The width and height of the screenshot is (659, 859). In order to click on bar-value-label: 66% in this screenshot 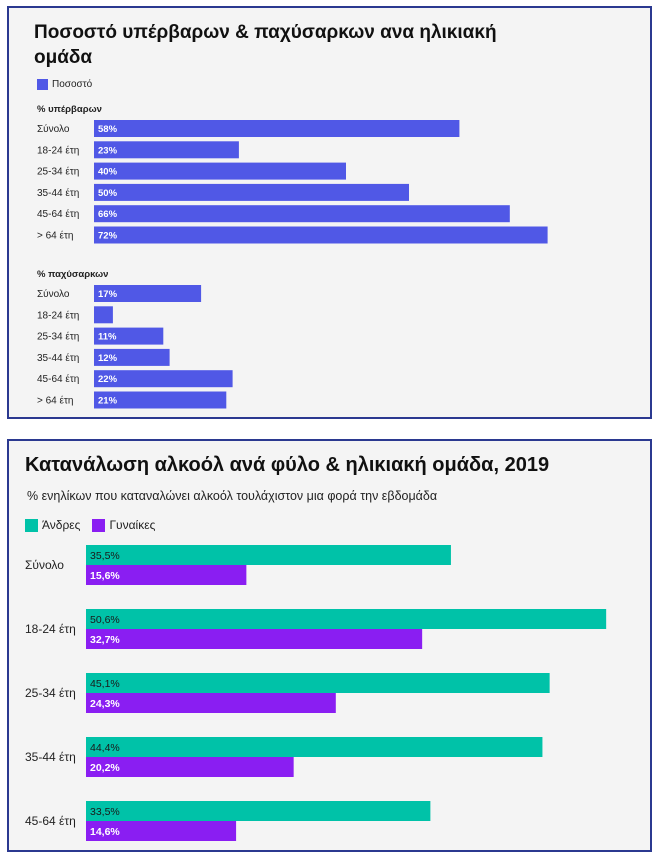, I will do `click(108, 214)`.